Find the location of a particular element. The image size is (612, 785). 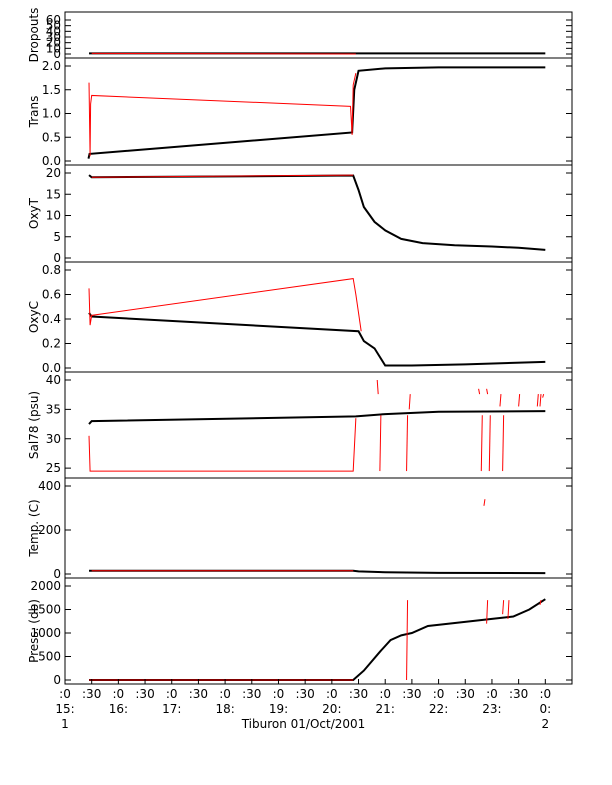

x-hour-label: 23: is located at coordinates (491, 709).